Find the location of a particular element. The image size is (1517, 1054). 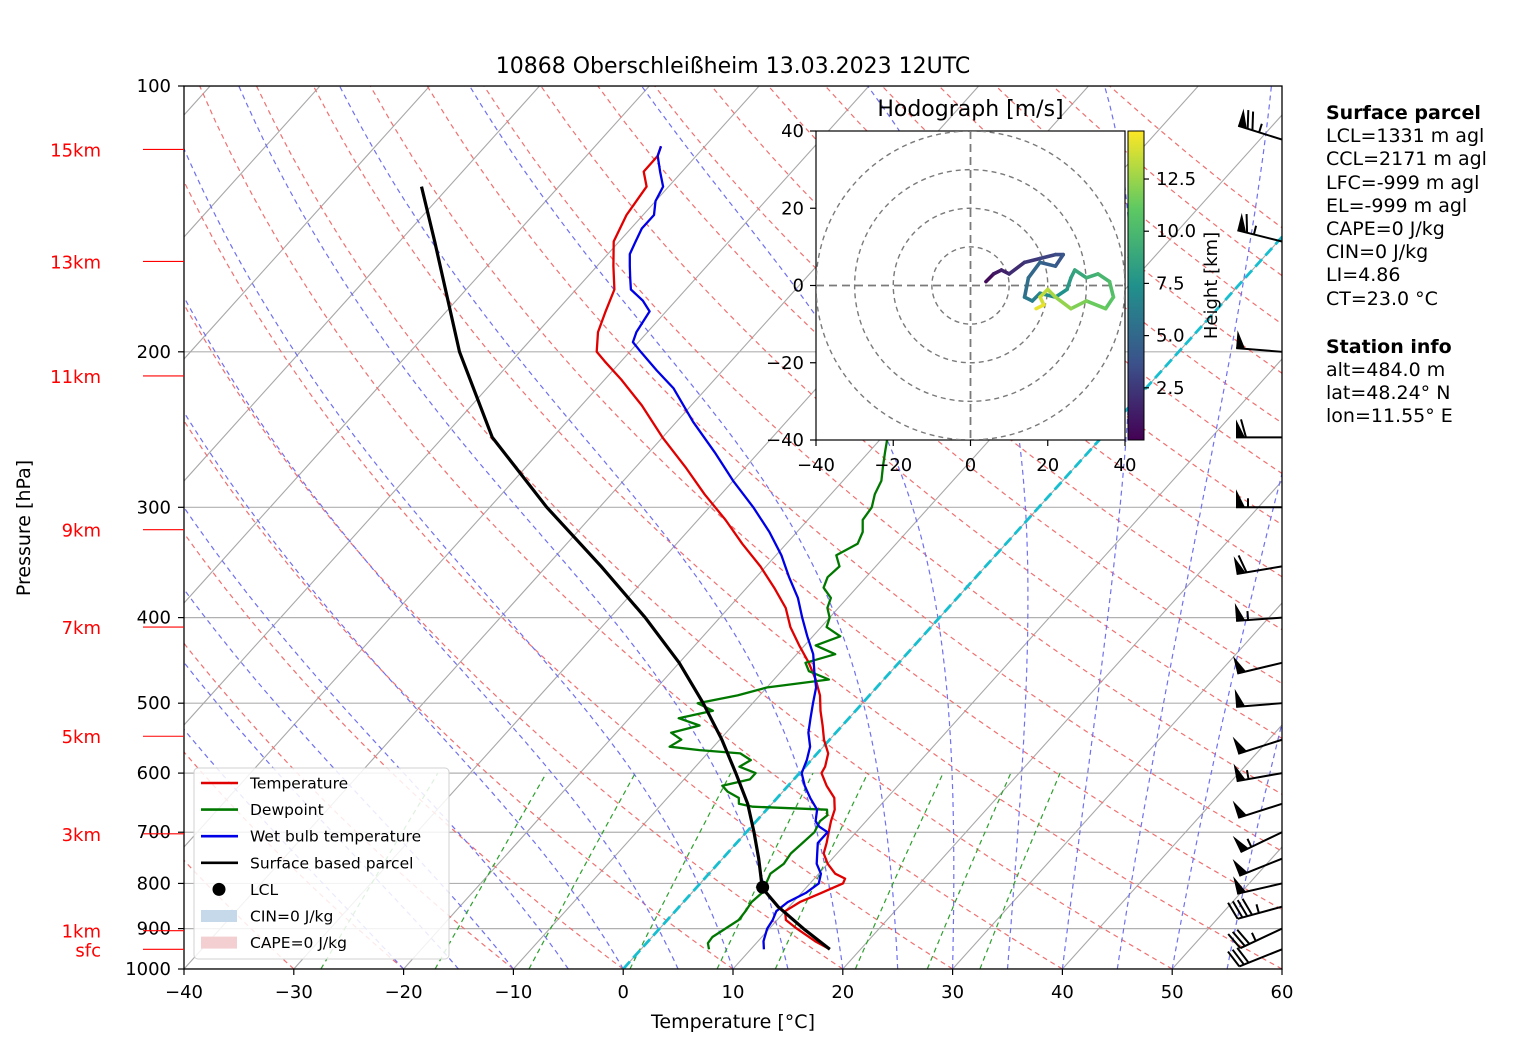

hodograph-colorbar is located at coordinates (1136, 285).